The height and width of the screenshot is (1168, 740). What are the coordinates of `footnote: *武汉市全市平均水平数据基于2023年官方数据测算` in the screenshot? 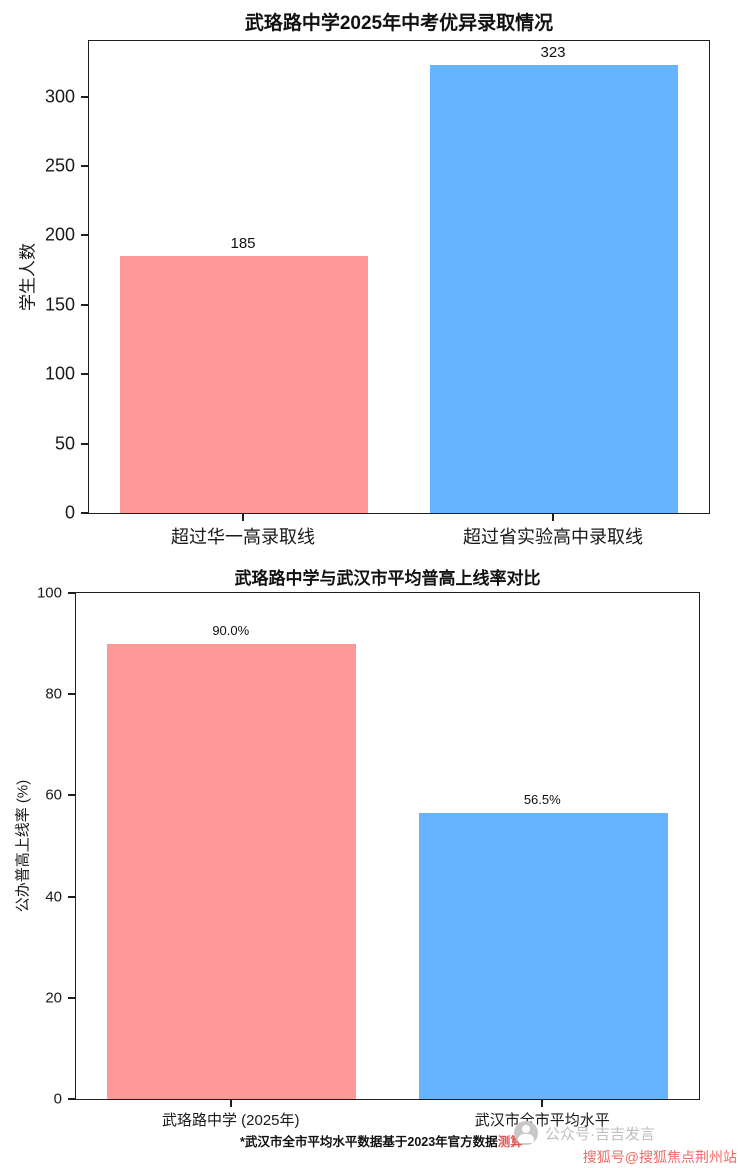 It's located at (381, 1140).